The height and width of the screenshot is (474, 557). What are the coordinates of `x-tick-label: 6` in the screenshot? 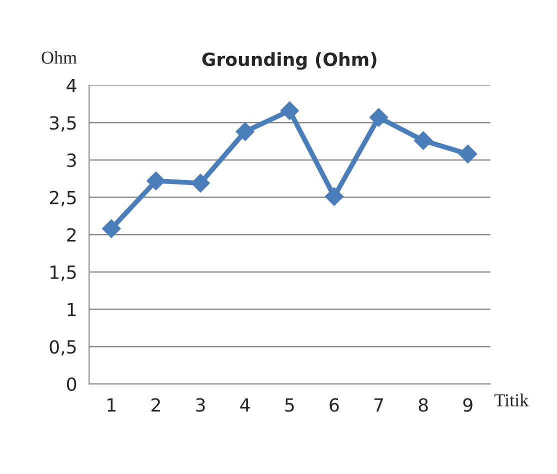 It's located at (334, 405).